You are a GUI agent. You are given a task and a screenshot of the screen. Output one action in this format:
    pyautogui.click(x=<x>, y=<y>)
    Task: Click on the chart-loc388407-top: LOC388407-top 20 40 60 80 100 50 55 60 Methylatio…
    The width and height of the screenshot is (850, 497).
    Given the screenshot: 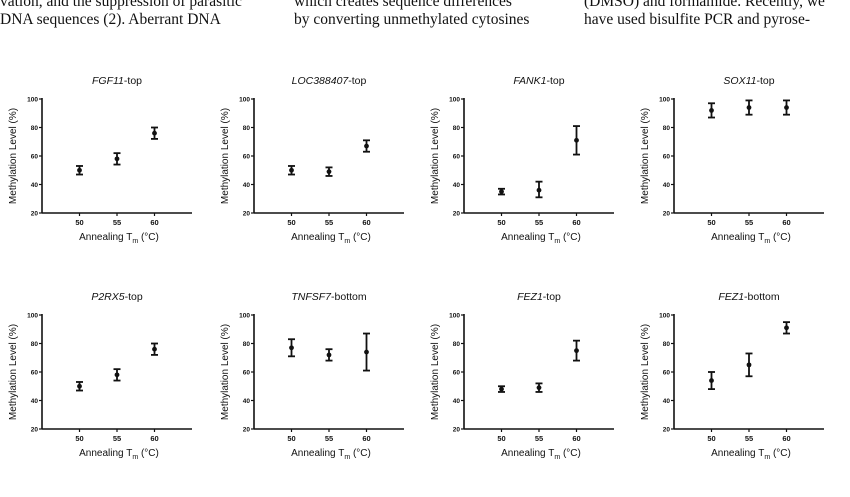 What is the action you would take?
    pyautogui.click(x=312, y=160)
    